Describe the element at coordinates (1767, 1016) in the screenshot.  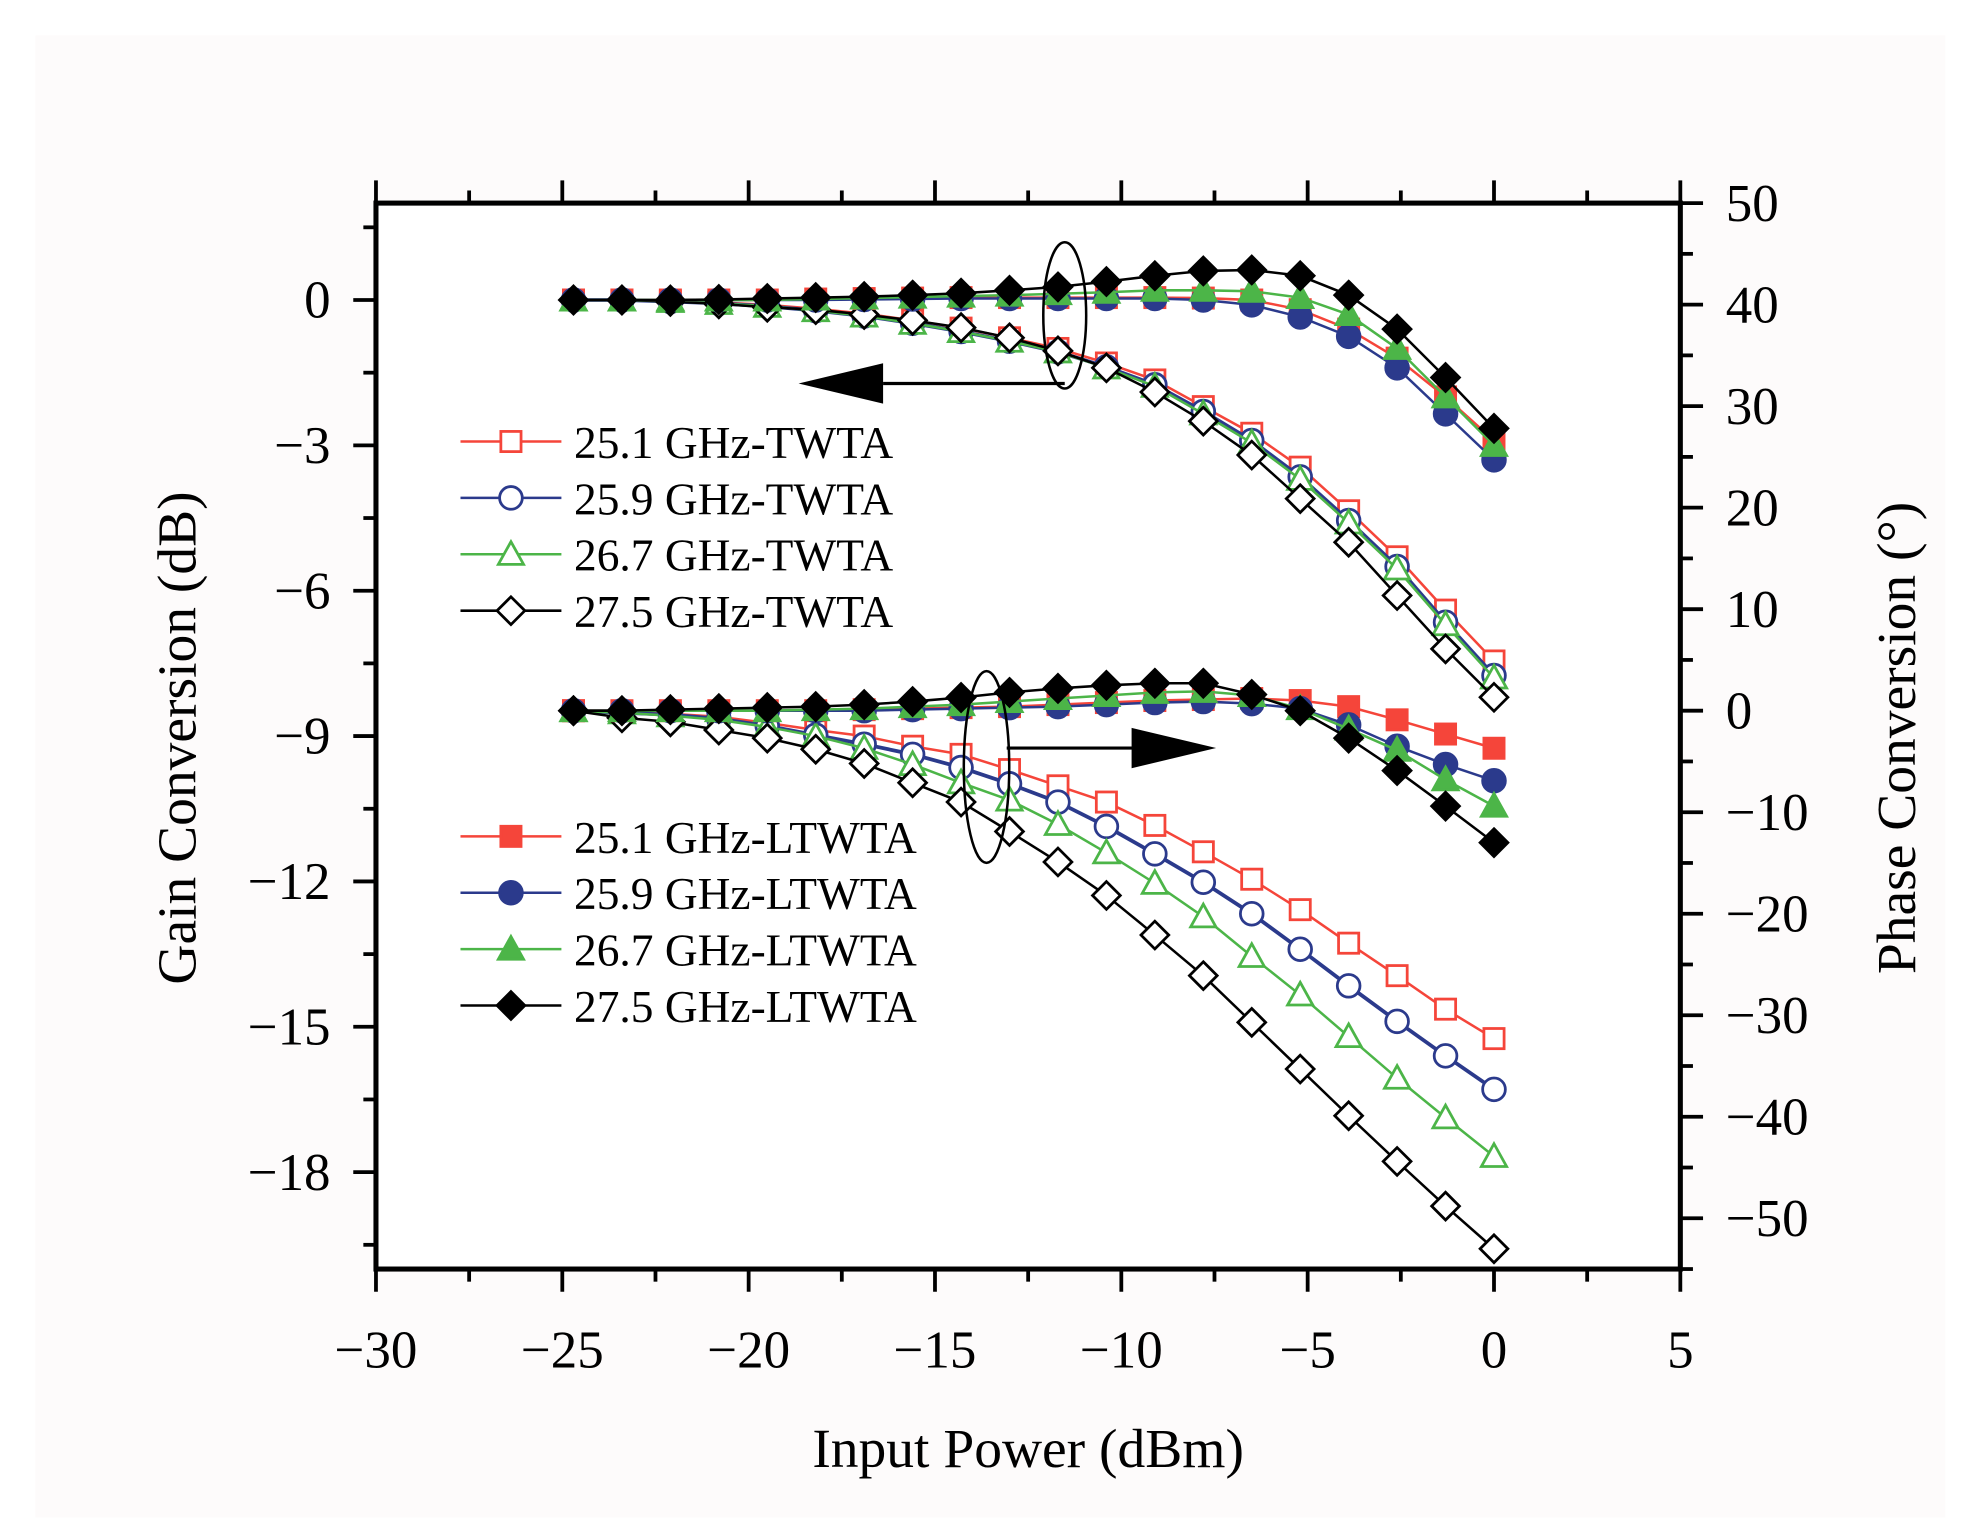
I see `y2-tick-label: −30` at that location.